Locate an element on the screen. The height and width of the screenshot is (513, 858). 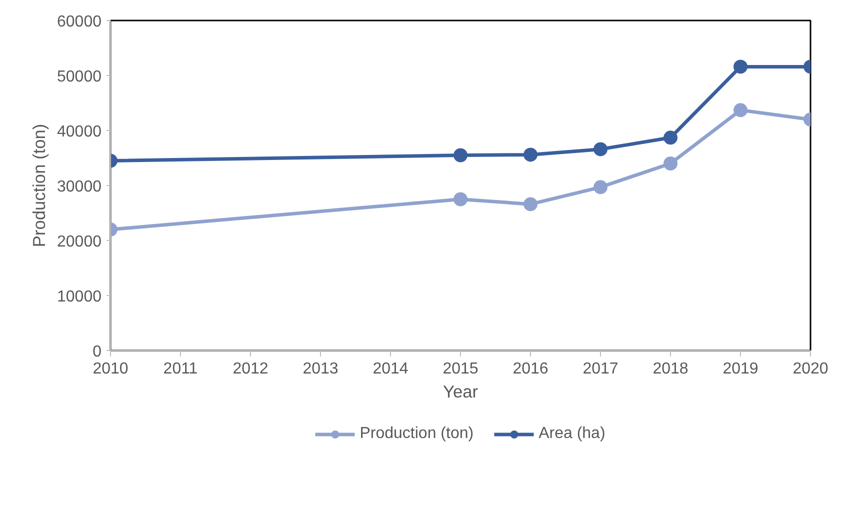
x-tick-label: 2011 is located at coordinates (180, 369).